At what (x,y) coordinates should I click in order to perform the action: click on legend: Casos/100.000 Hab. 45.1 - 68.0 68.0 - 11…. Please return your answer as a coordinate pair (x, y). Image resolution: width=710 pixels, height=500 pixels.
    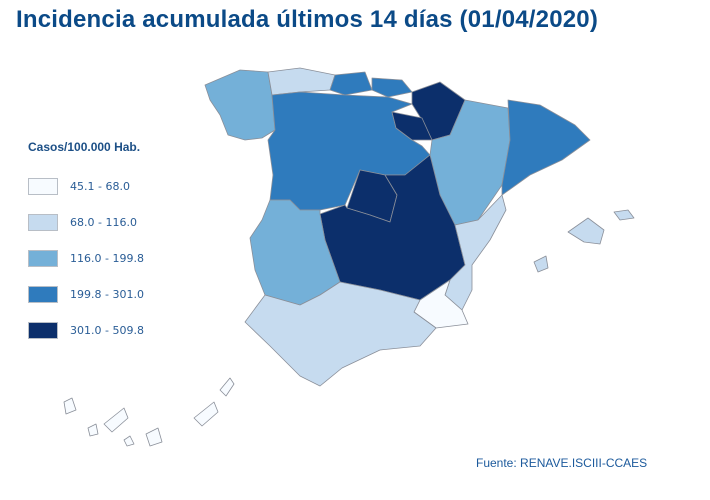
    Looking at the image, I should click on (86, 244).